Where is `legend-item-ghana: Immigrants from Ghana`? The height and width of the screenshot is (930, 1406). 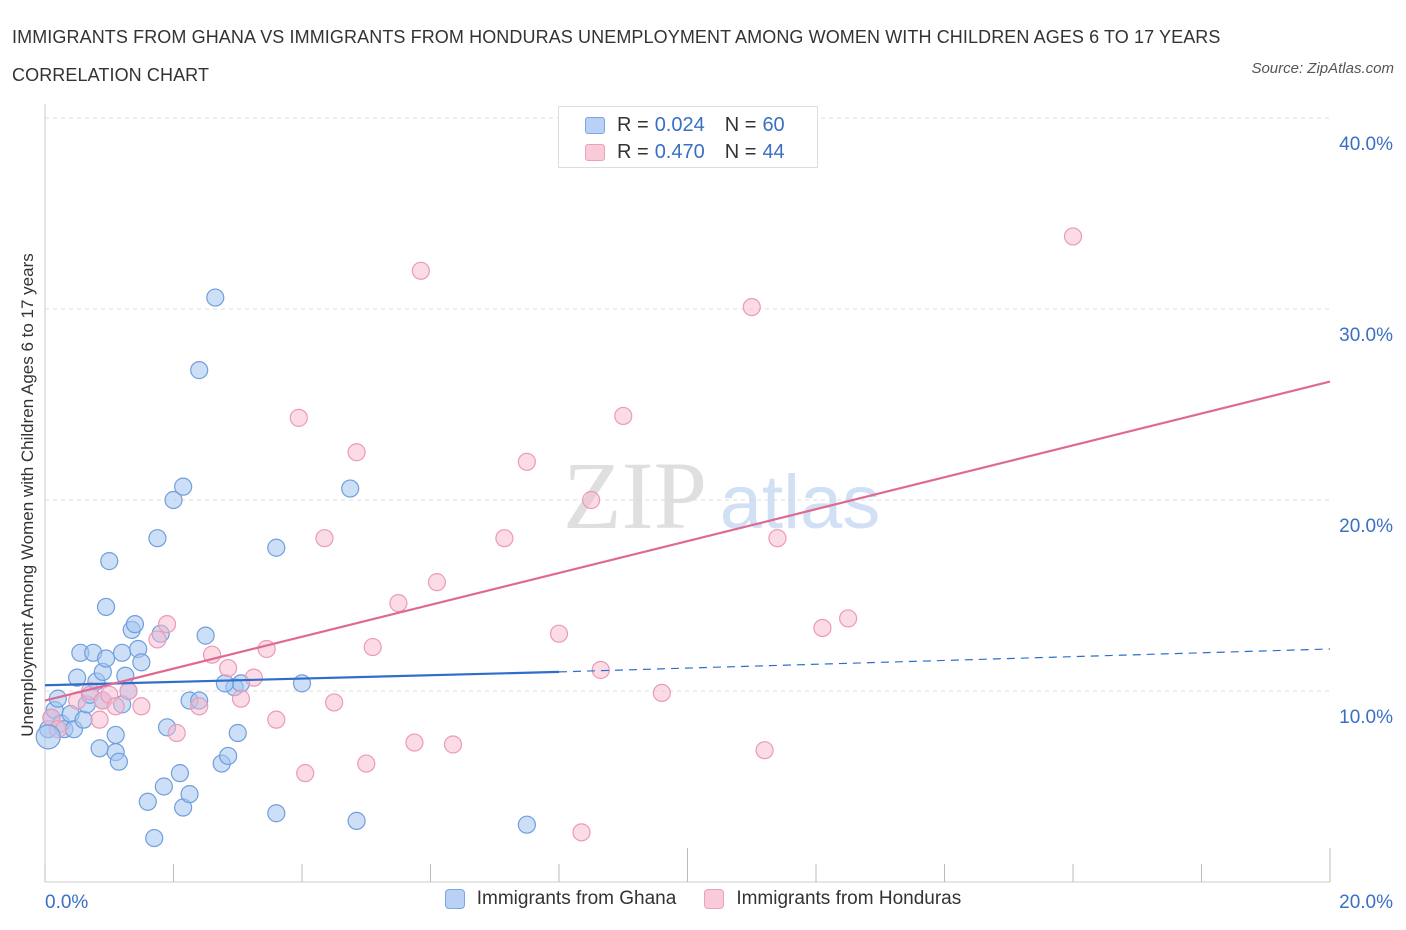
legend-item-ghana: Immigrants from Ghana is located at coordinates (560, 899).